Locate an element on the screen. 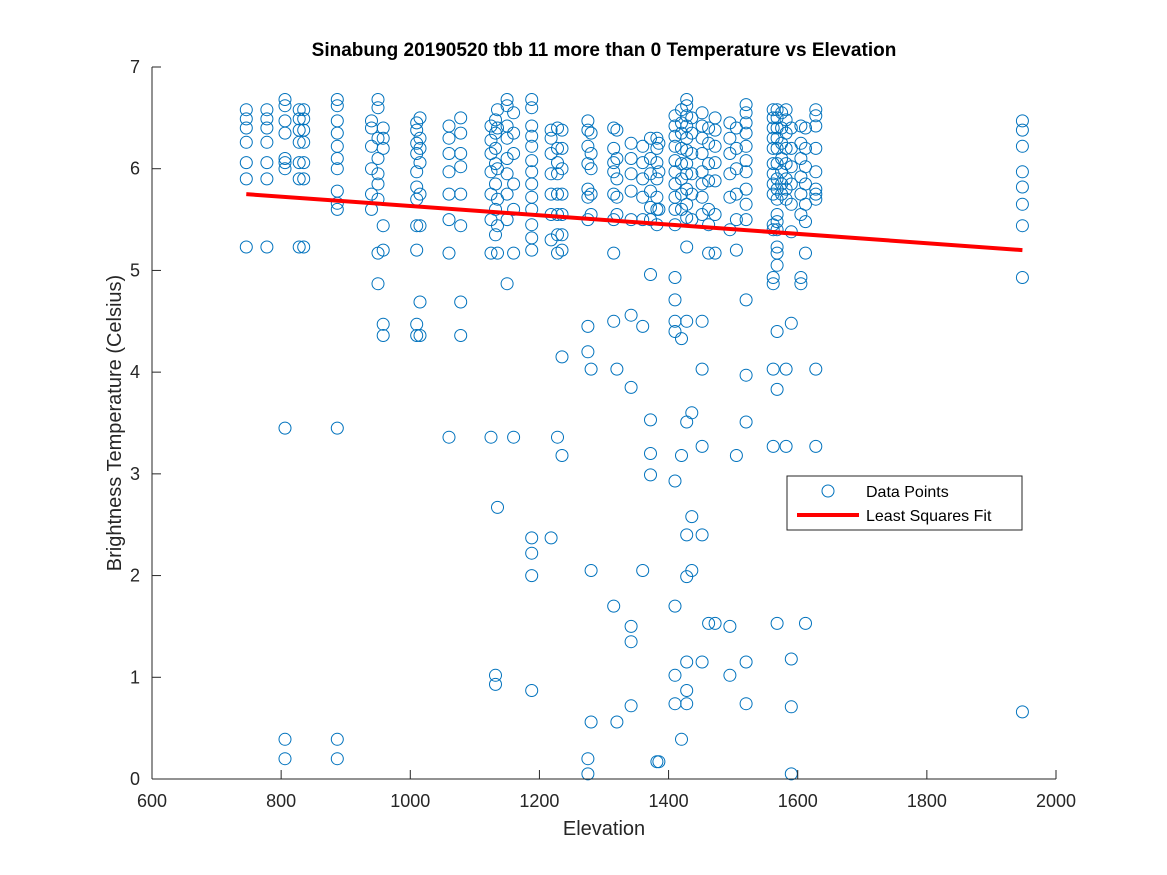 The height and width of the screenshot is (875, 1167). x-tick-label: 1600 is located at coordinates (798, 801).